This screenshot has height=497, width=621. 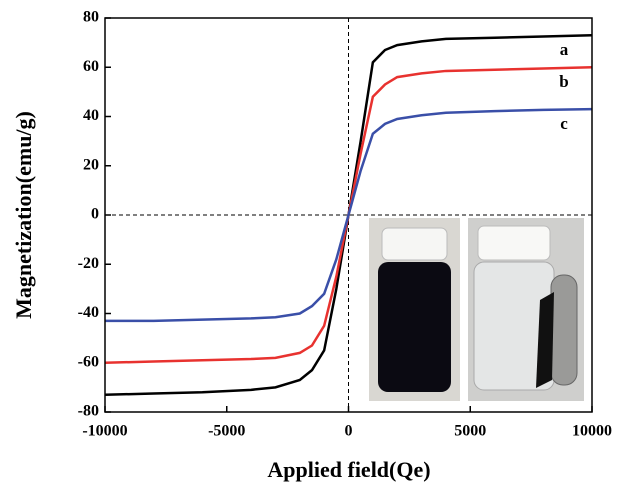 What do you see at coordinates (104, 431) in the screenshot?
I see `x-tick-label: -10000` at bounding box center [104, 431].